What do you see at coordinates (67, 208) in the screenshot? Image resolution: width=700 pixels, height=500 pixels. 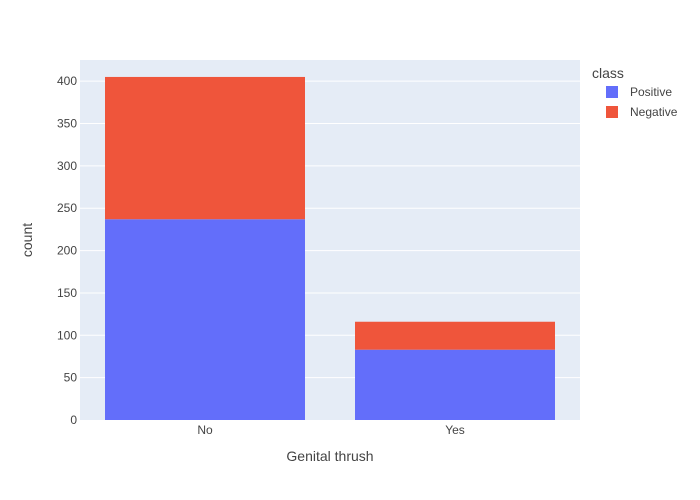 I see `y-tick-label: 250` at bounding box center [67, 208].